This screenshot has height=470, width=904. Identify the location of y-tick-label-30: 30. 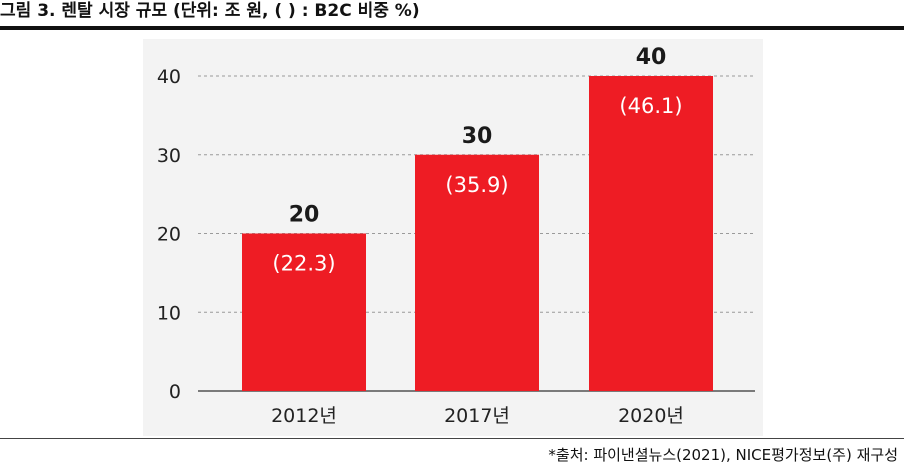
(169, 156).